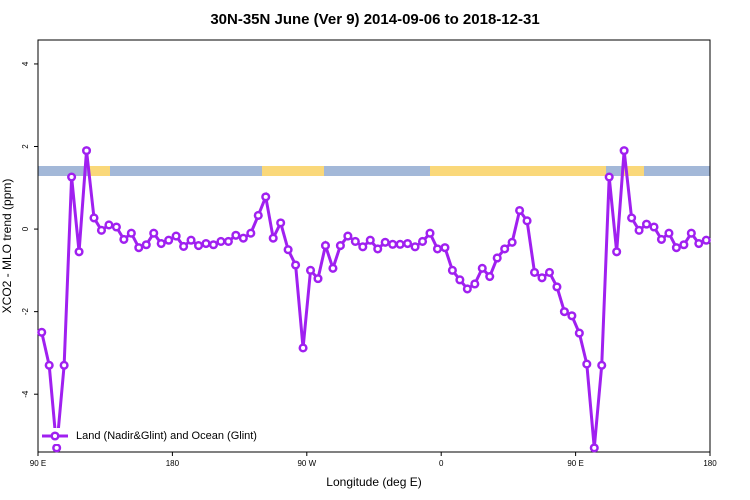  Describe the element at coordinates (25, 394) in the screenshot. I see `y-tick-label: -4` at that location.